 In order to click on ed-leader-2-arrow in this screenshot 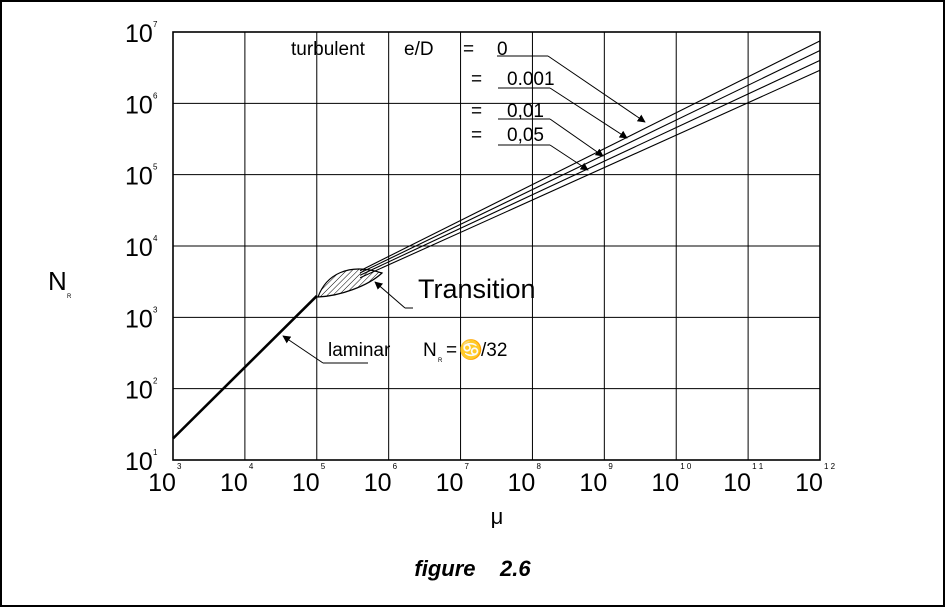, I will do `click(576, 137)`.